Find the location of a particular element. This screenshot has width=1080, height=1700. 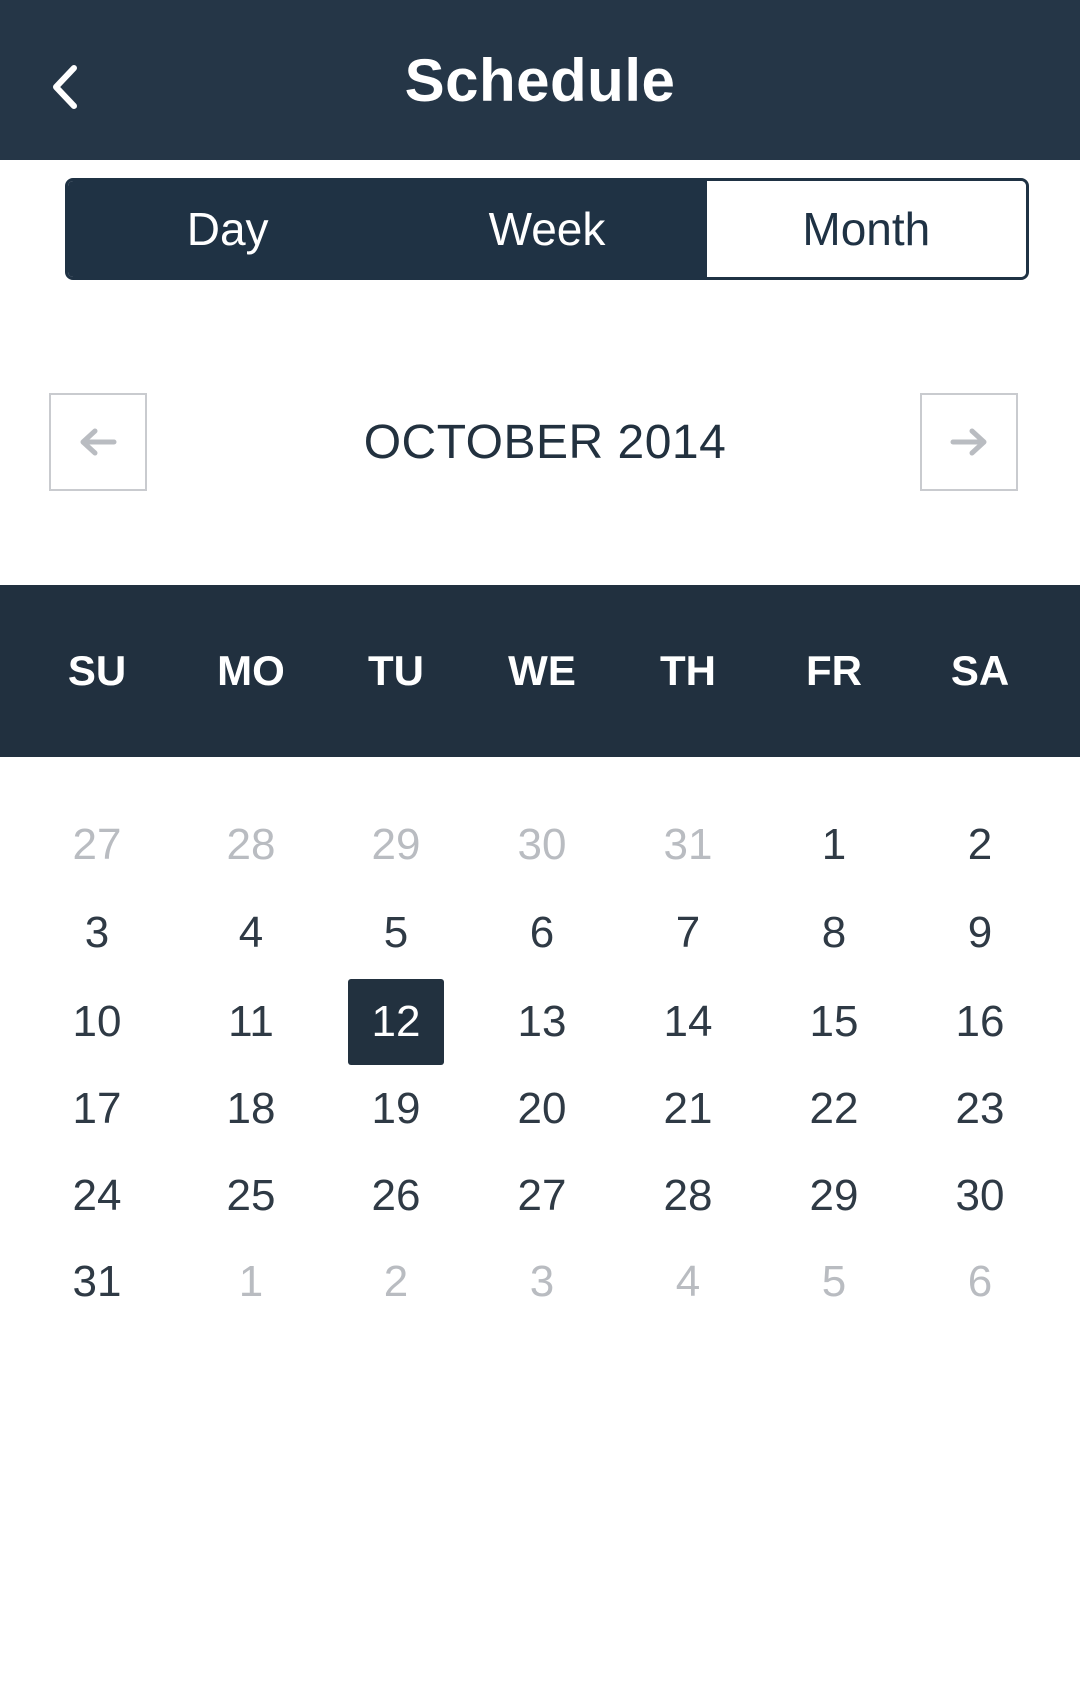

day-cell: 10 is located at coordinates (97, 1021).